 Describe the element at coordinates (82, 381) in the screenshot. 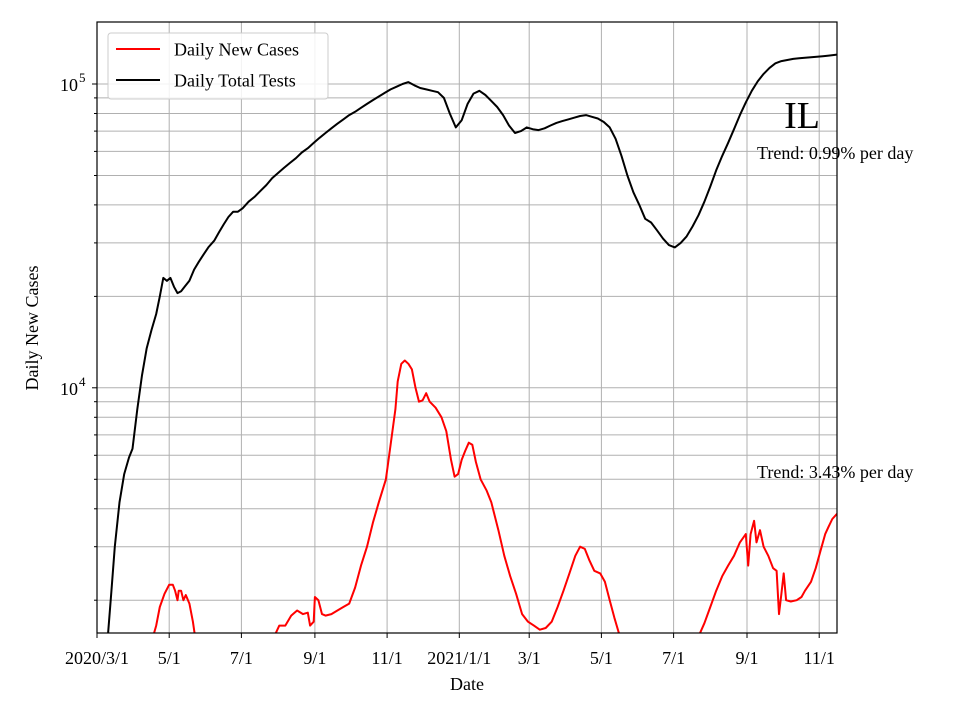

I see `y-tick-exponent: 4` at that location.